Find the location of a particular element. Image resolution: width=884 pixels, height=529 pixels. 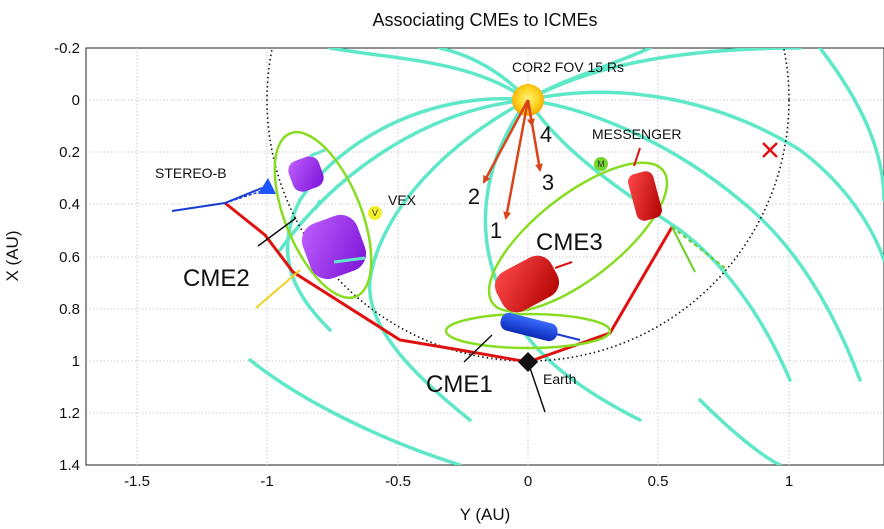

vex-marker is located at coordinates (375, 213).